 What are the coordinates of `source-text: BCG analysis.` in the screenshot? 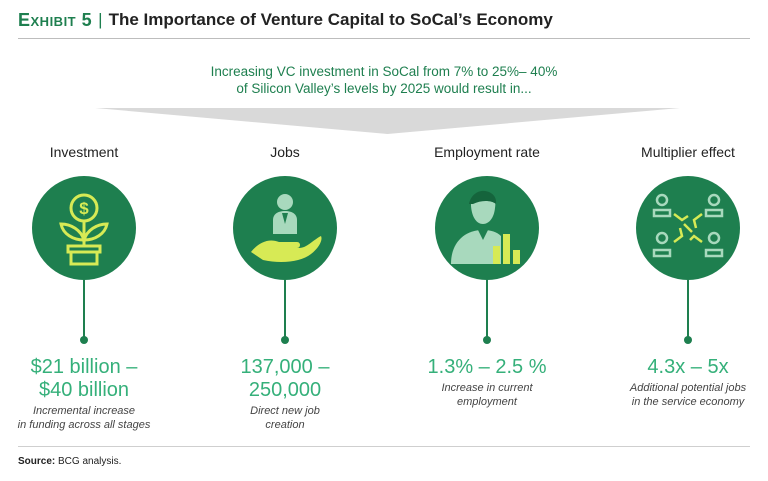 It's located at (88, 461).